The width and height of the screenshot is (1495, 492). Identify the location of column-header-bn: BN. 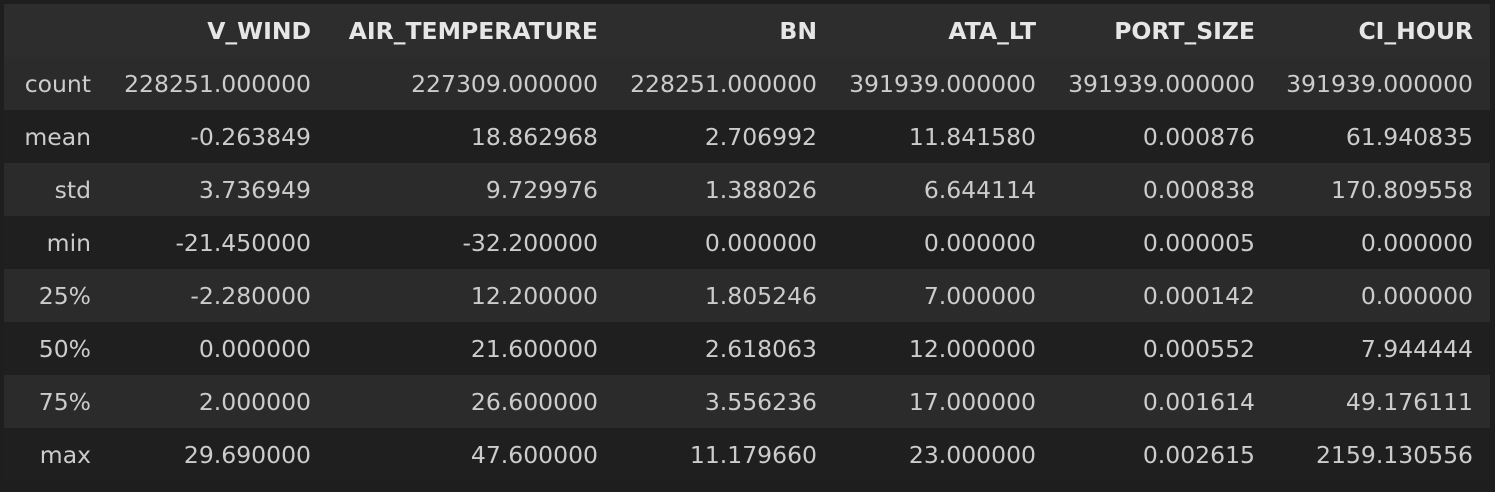
(724, 30).